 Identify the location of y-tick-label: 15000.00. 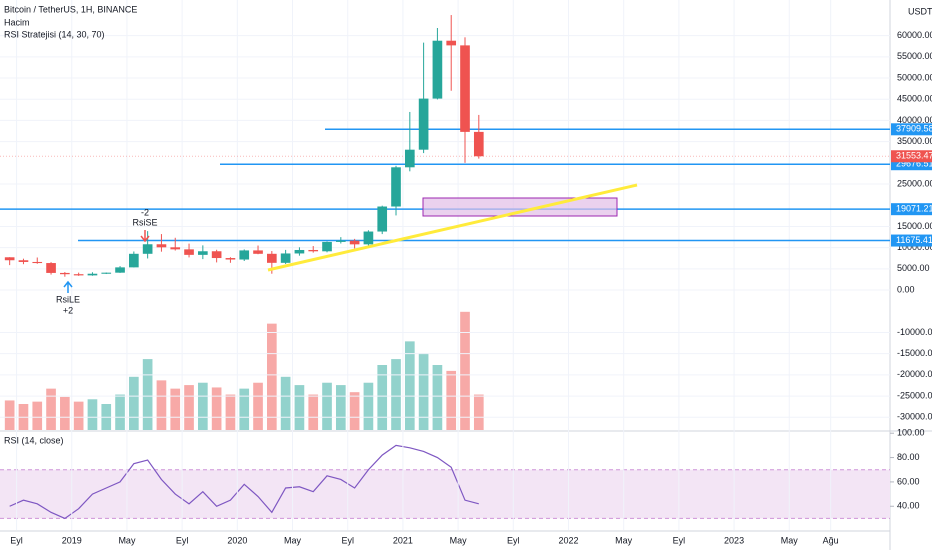
(914, 226).